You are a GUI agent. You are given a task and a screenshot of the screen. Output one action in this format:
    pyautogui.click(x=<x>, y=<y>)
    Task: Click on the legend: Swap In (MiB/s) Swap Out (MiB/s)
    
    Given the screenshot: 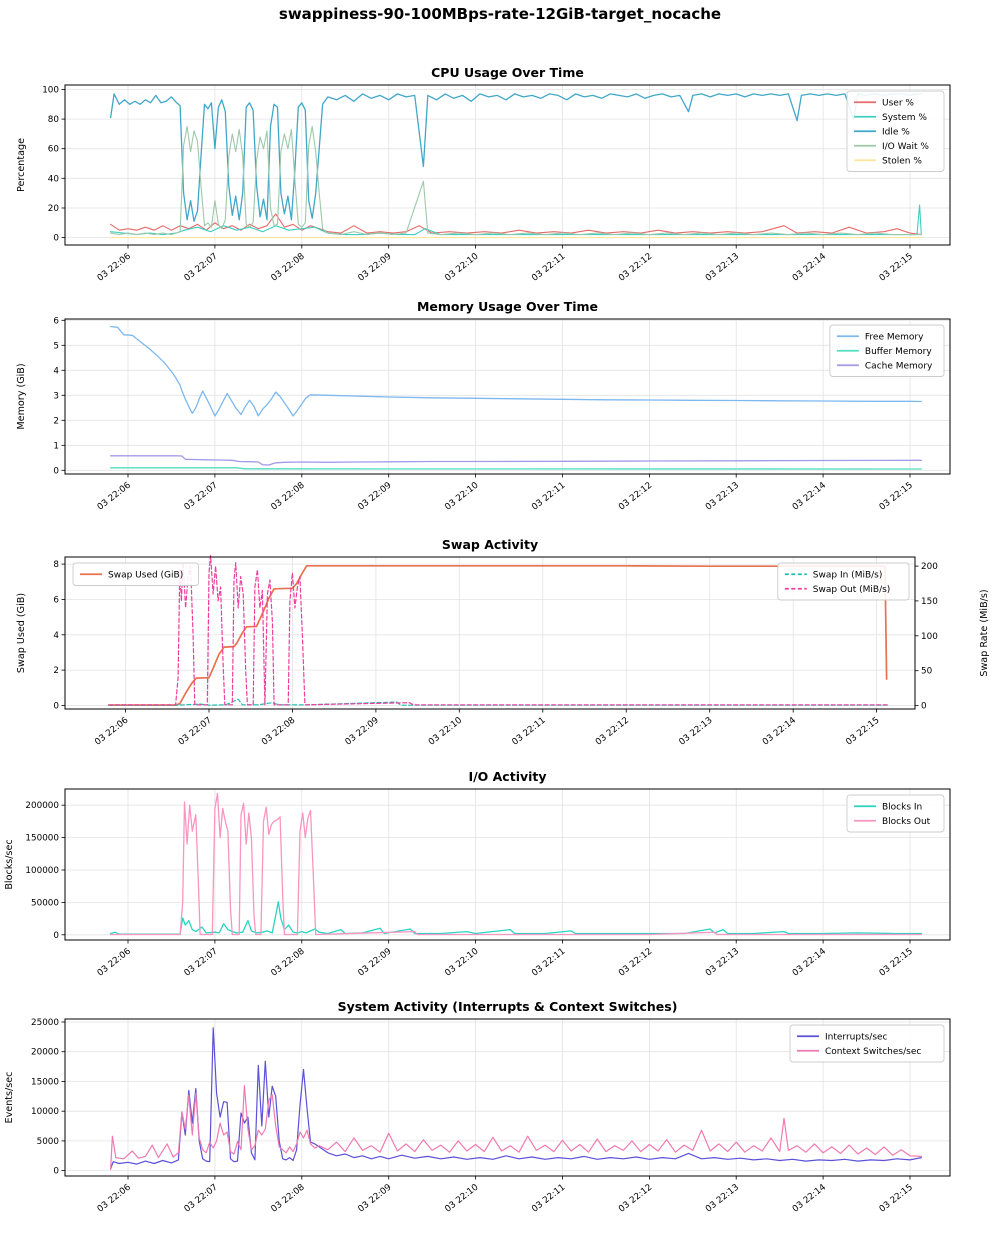 What is the action you would take?
    pyautogui.click(x=843, y=581)
    